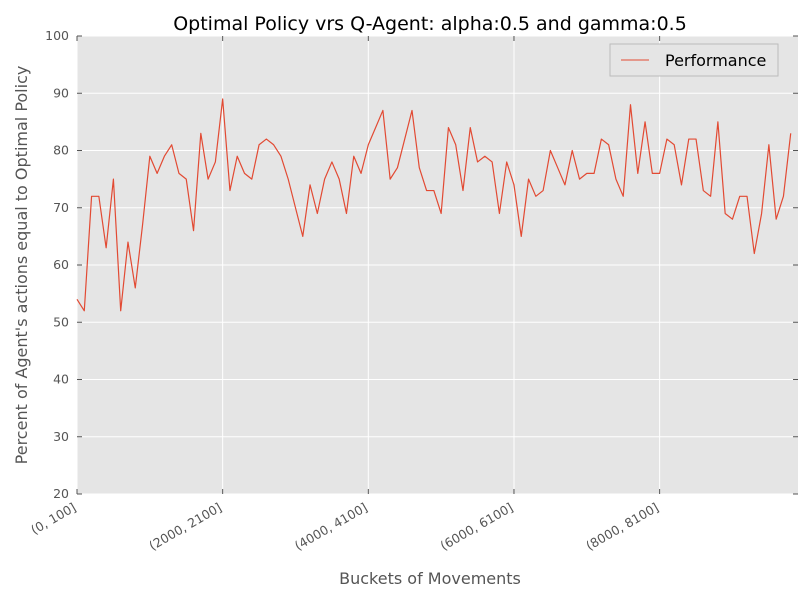 The width and height of the screenshot is (800, 600). Describe the element at coordinates (430, 578) in the screenshot. I see `x-axis-label: Buckets of Movements` at that location.